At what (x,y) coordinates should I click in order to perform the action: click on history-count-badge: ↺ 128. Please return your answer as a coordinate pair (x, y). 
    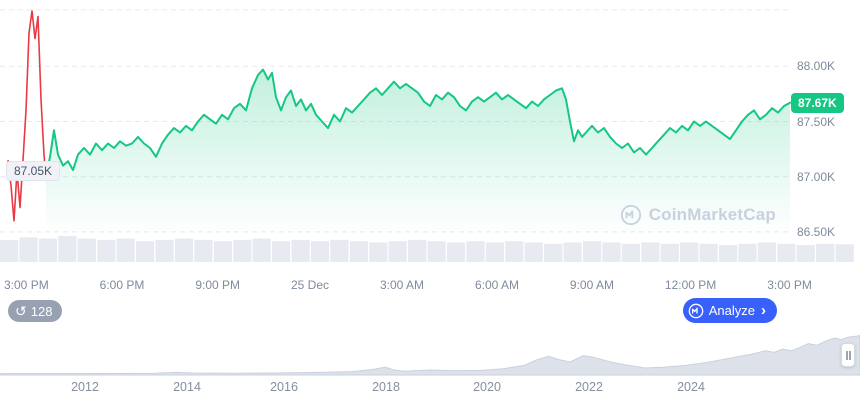
    Looking at the image, I should click on (35, 311).